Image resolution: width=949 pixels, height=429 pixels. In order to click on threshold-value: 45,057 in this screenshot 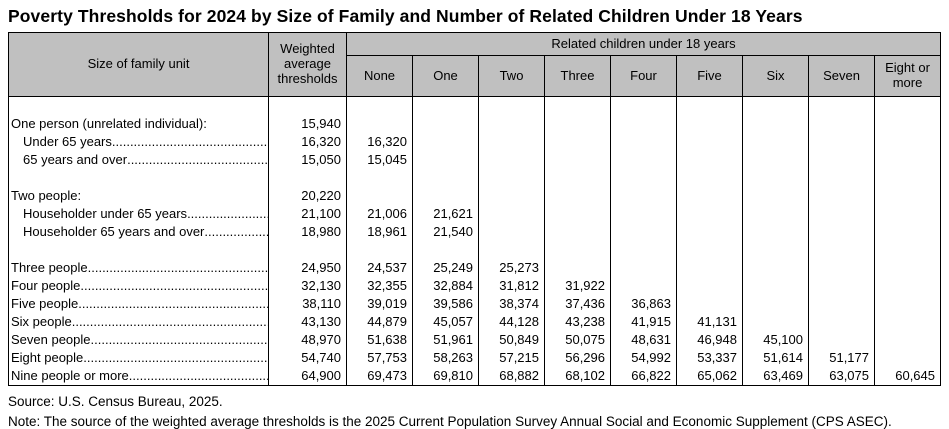, I will do `click(445, 322)`.